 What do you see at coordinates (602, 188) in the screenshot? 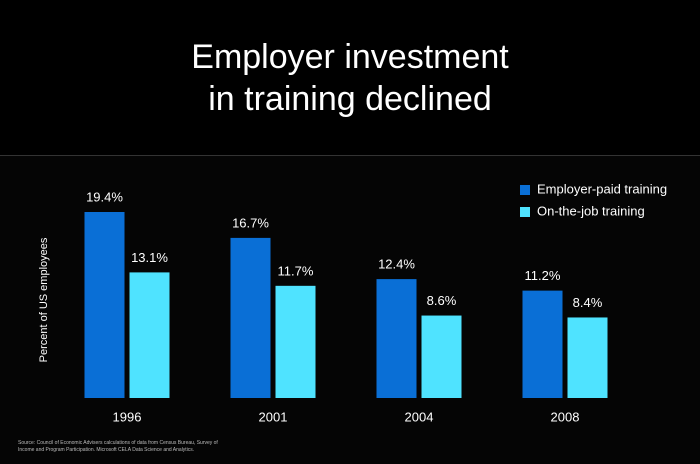
I see `legend-label: Employer-paid training` at bounding box center [602, 188].